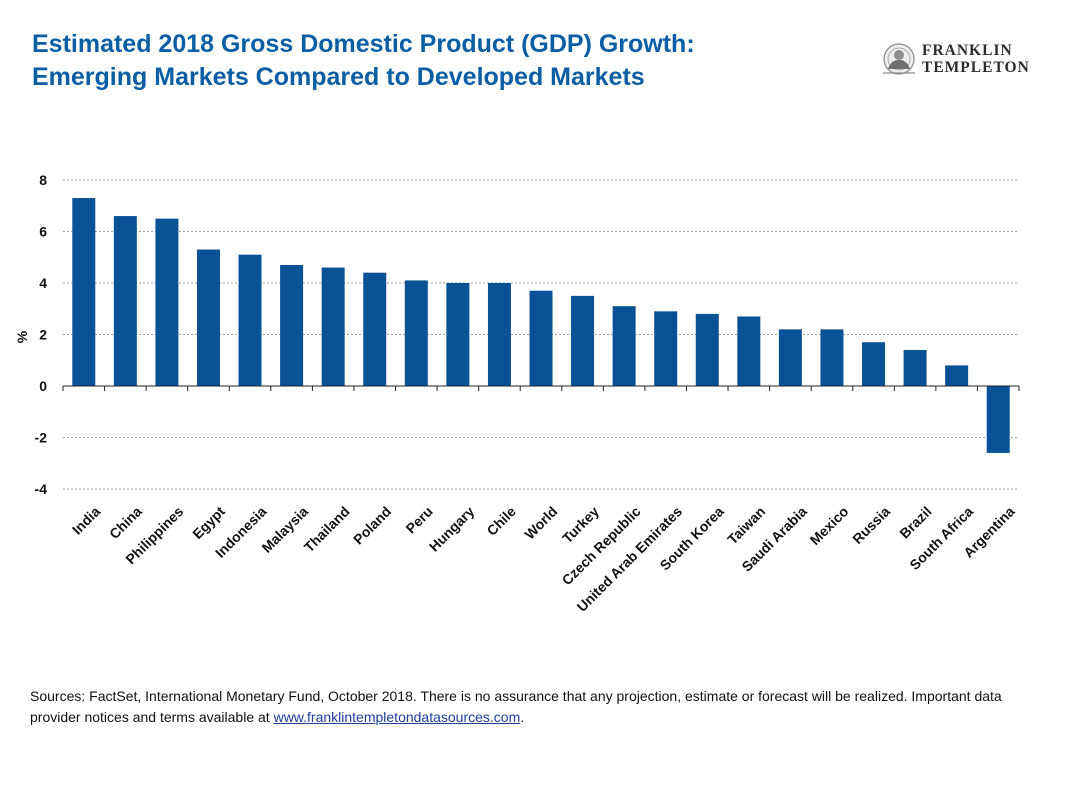  Describe the element at coordinates (327, 529) in the screenshot. I see `x-category-label: Thailand` at that location.